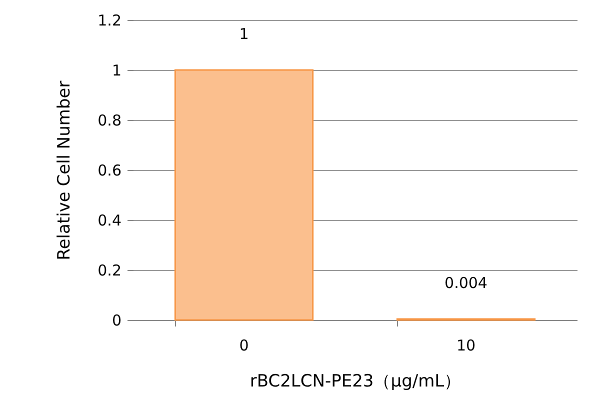 The height and width of the screenshot is (414, 591). Describe the element at coordinates (466, 345) in the screenshot. I see `x-tick-label: 10` at that location.